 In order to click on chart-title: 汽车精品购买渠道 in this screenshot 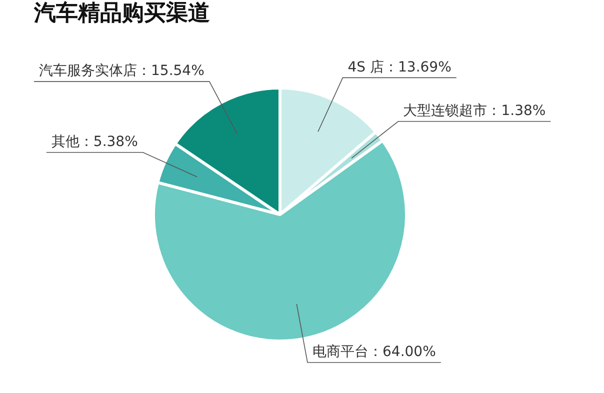, I will do `click(122, 14)`.